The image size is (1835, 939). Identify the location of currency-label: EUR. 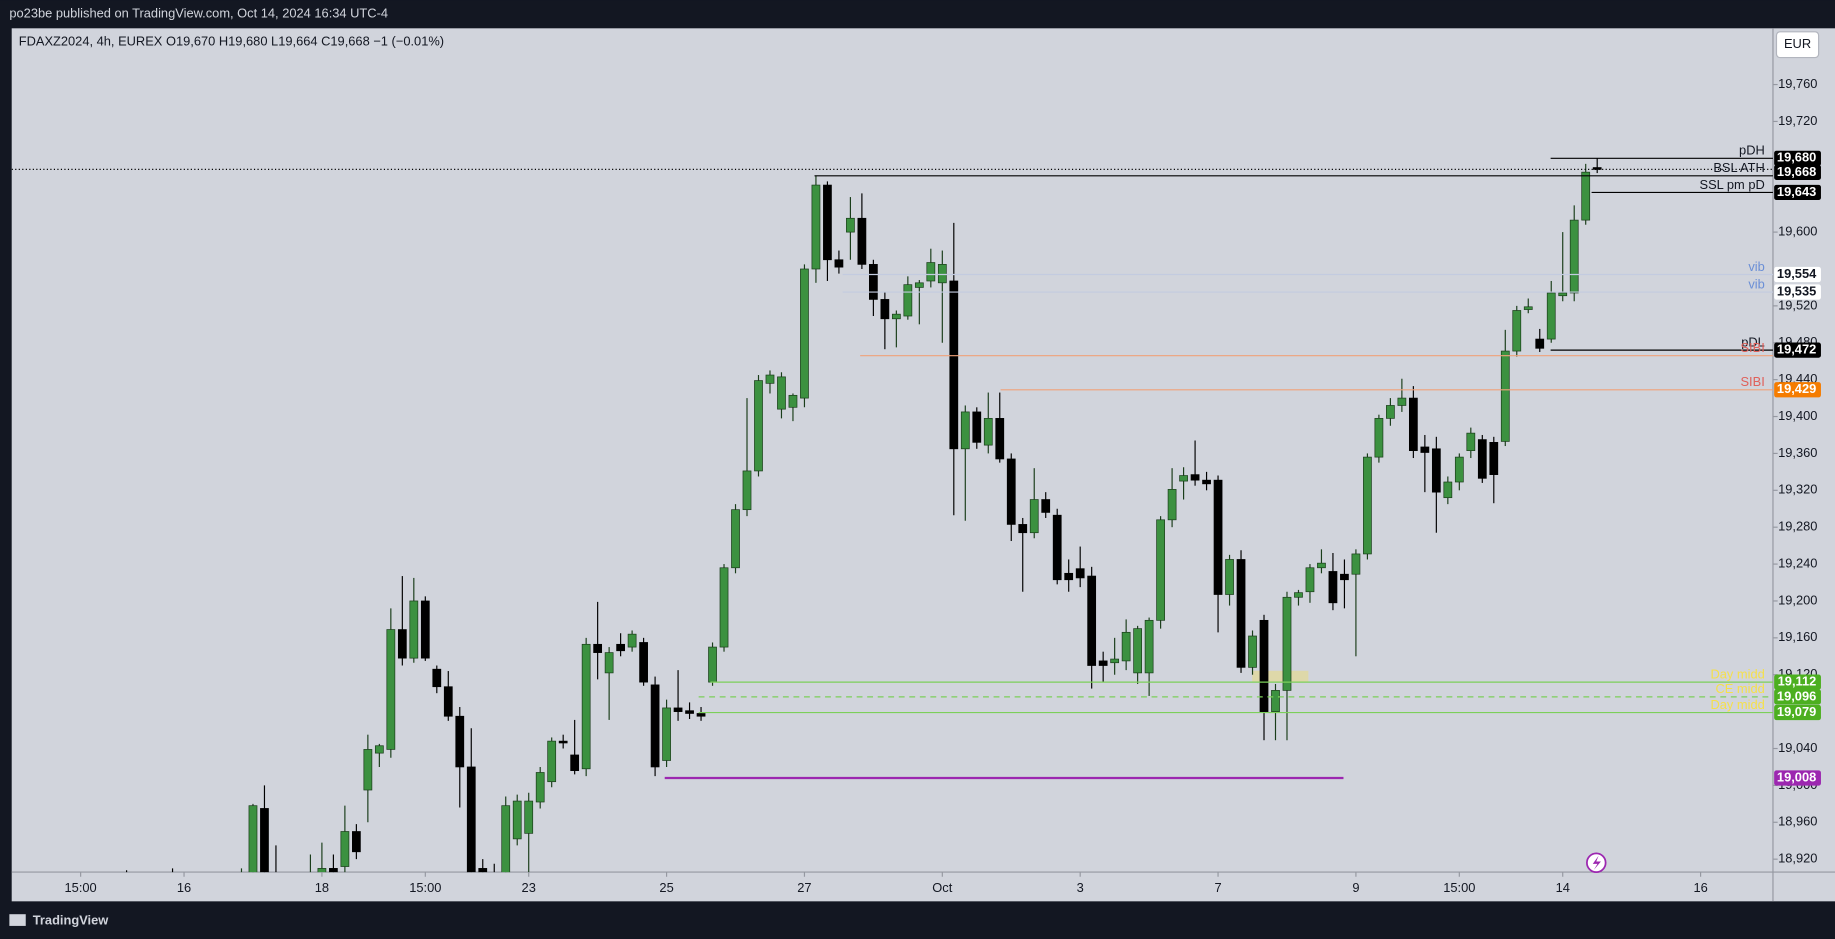
(1797, 43).